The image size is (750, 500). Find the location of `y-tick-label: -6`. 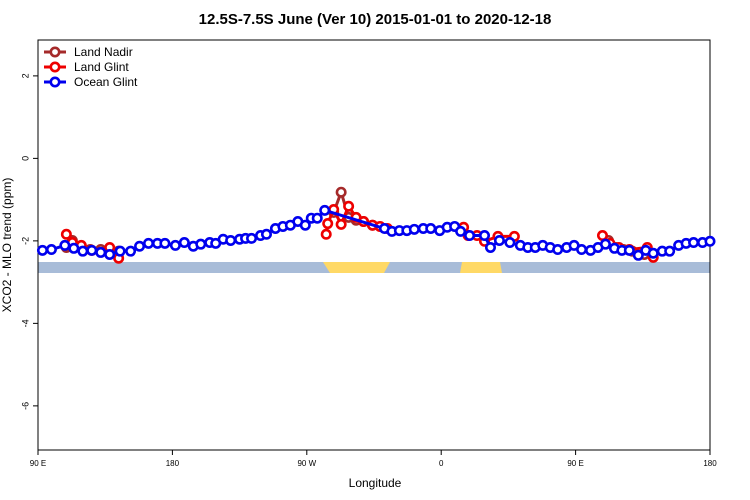

y-tick-label: -6 is located at coordinates (25, 406).